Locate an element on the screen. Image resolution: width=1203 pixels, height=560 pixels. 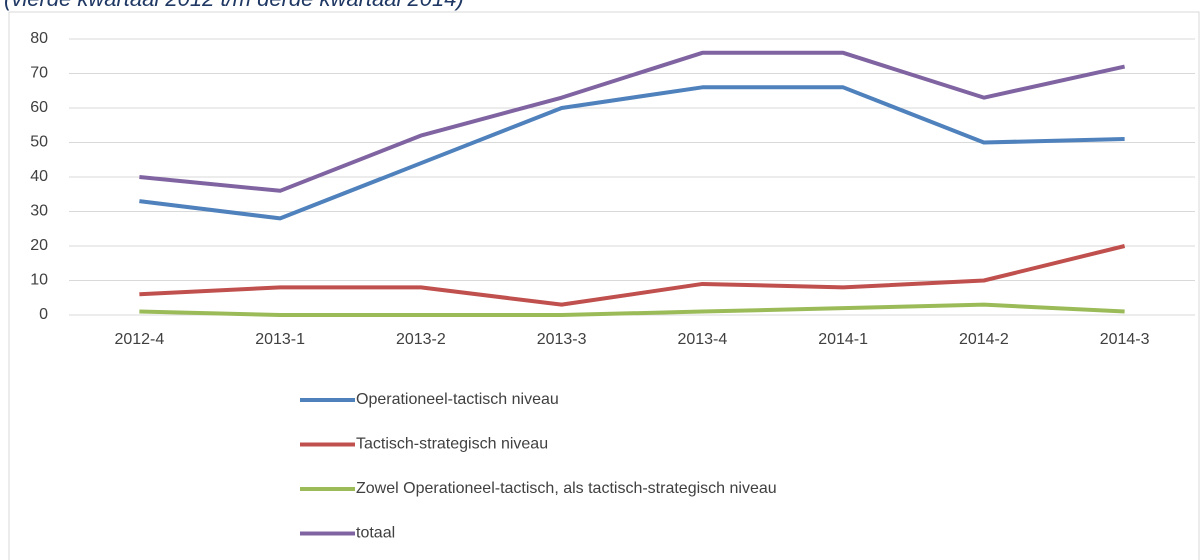
y-tick-label: 80 is located at coordinates (39, 38).